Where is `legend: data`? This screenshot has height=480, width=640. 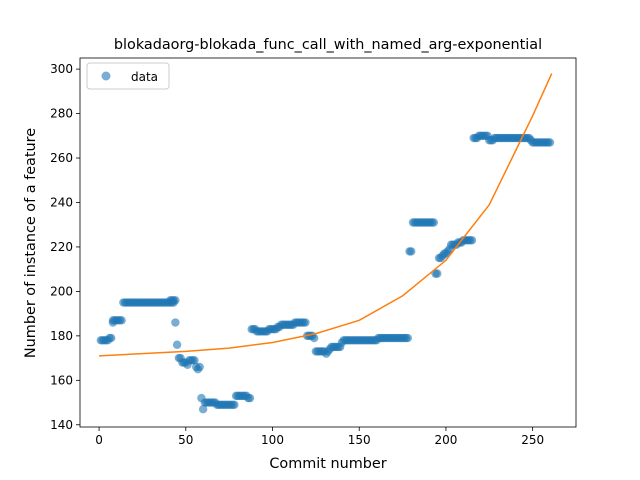 legend: data is located at coordinates (128, 76).